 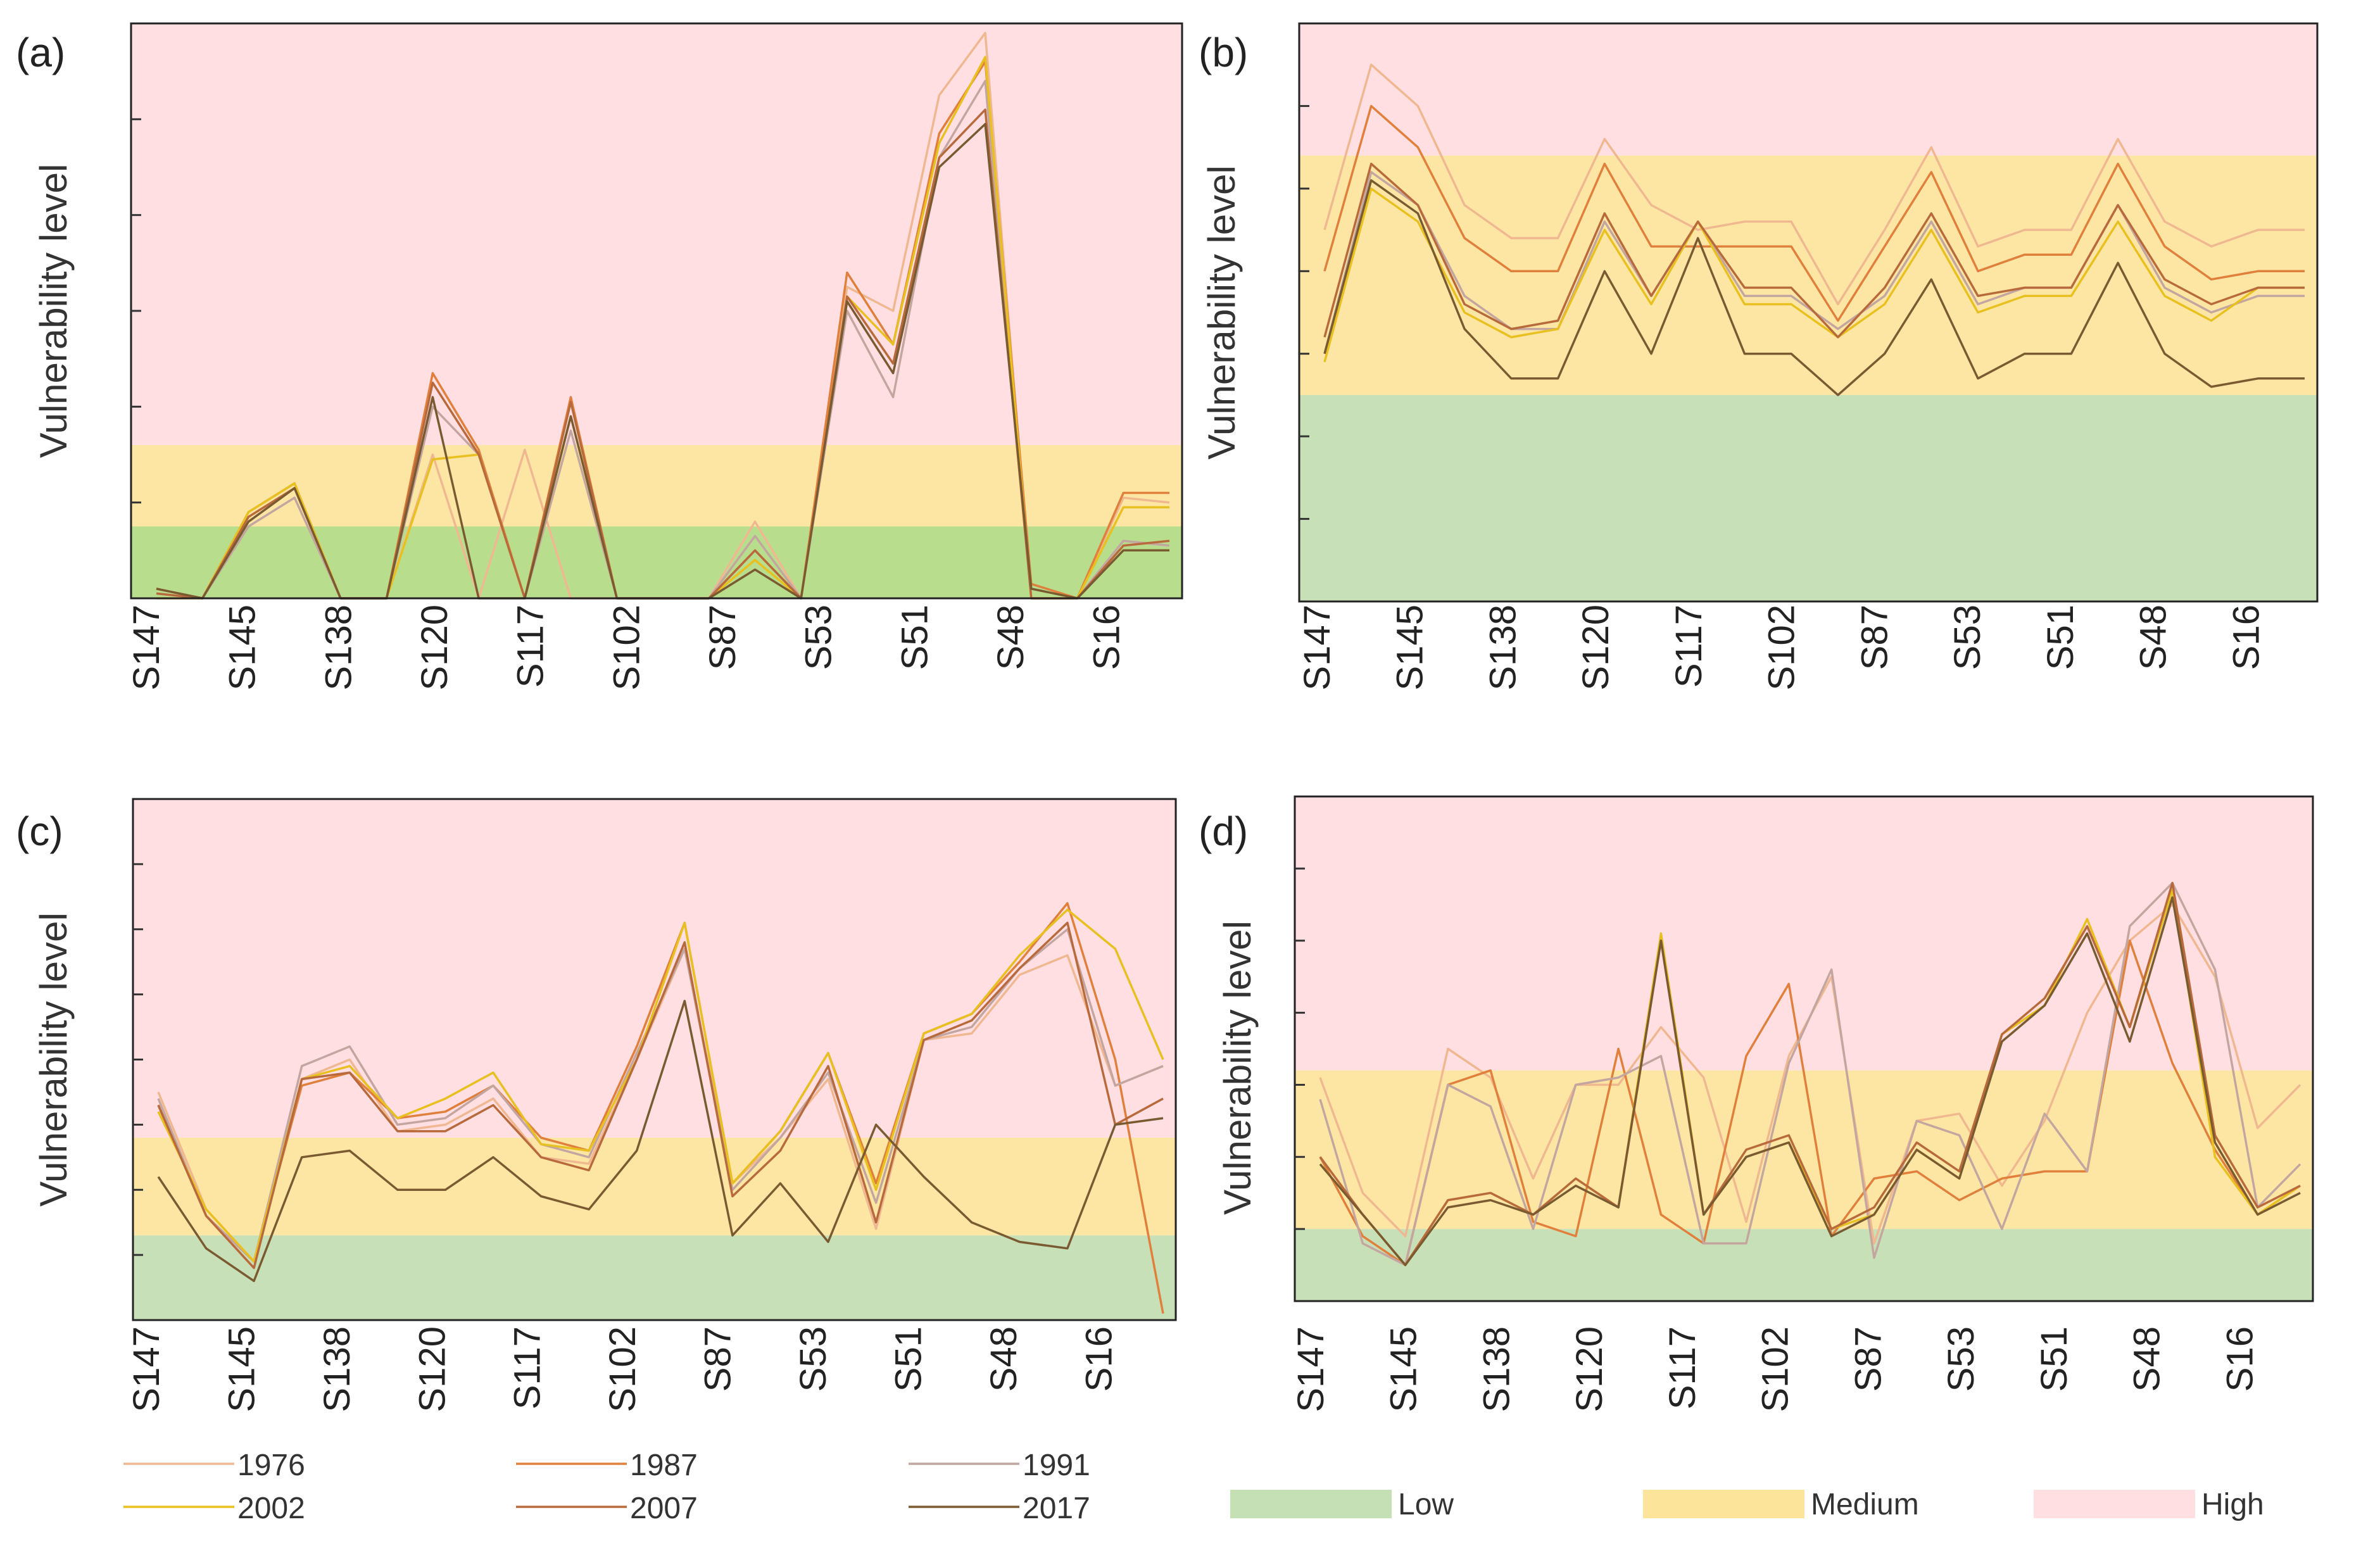 I want to click on panel-label: (c), so click(x=39, y=831).